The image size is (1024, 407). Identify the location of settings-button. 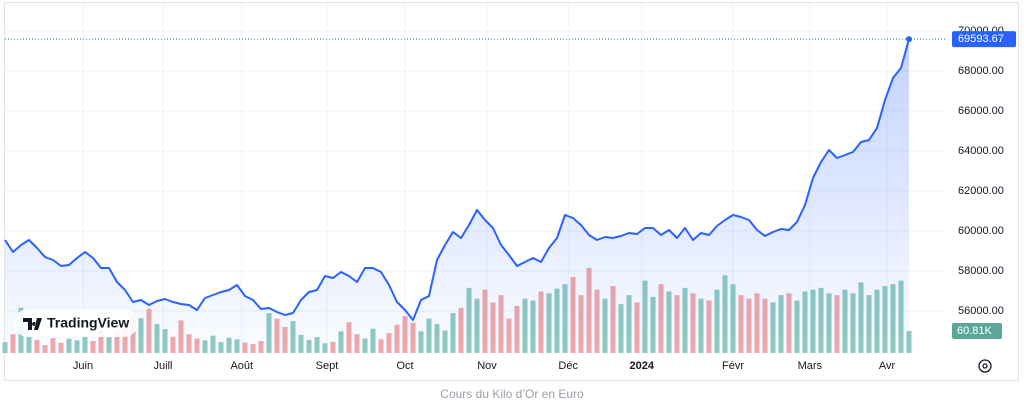
(985, 366).